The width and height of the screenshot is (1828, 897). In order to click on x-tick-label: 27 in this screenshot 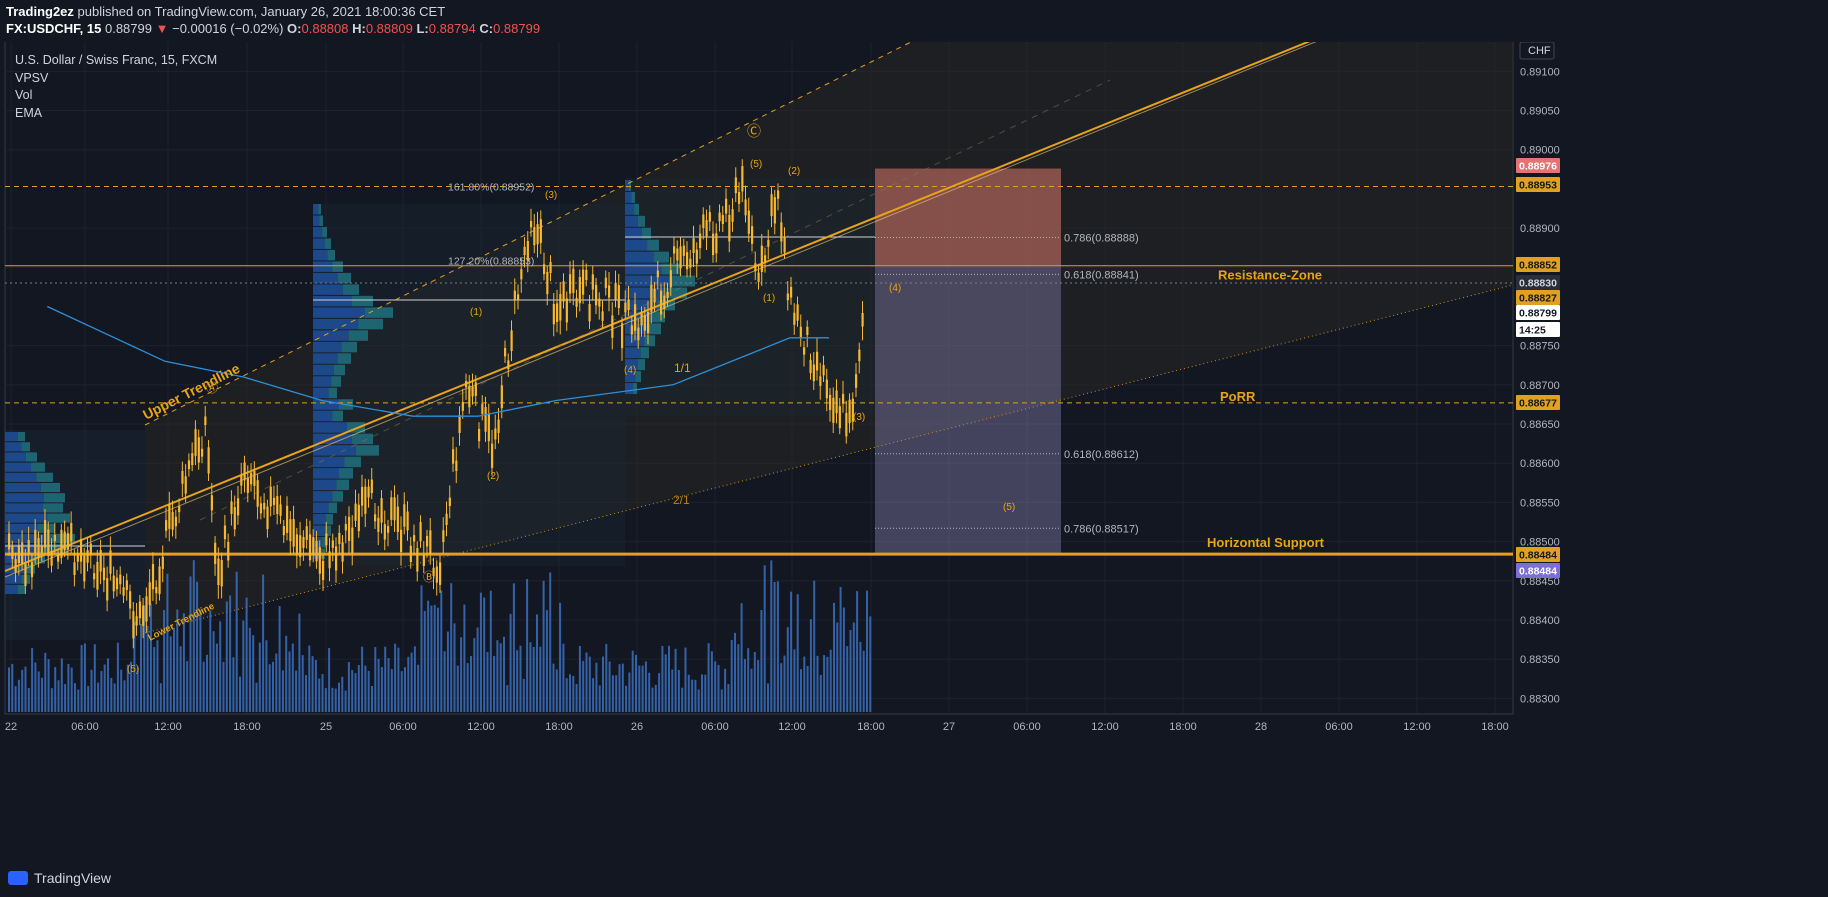, I will do `click(949, 727)`.